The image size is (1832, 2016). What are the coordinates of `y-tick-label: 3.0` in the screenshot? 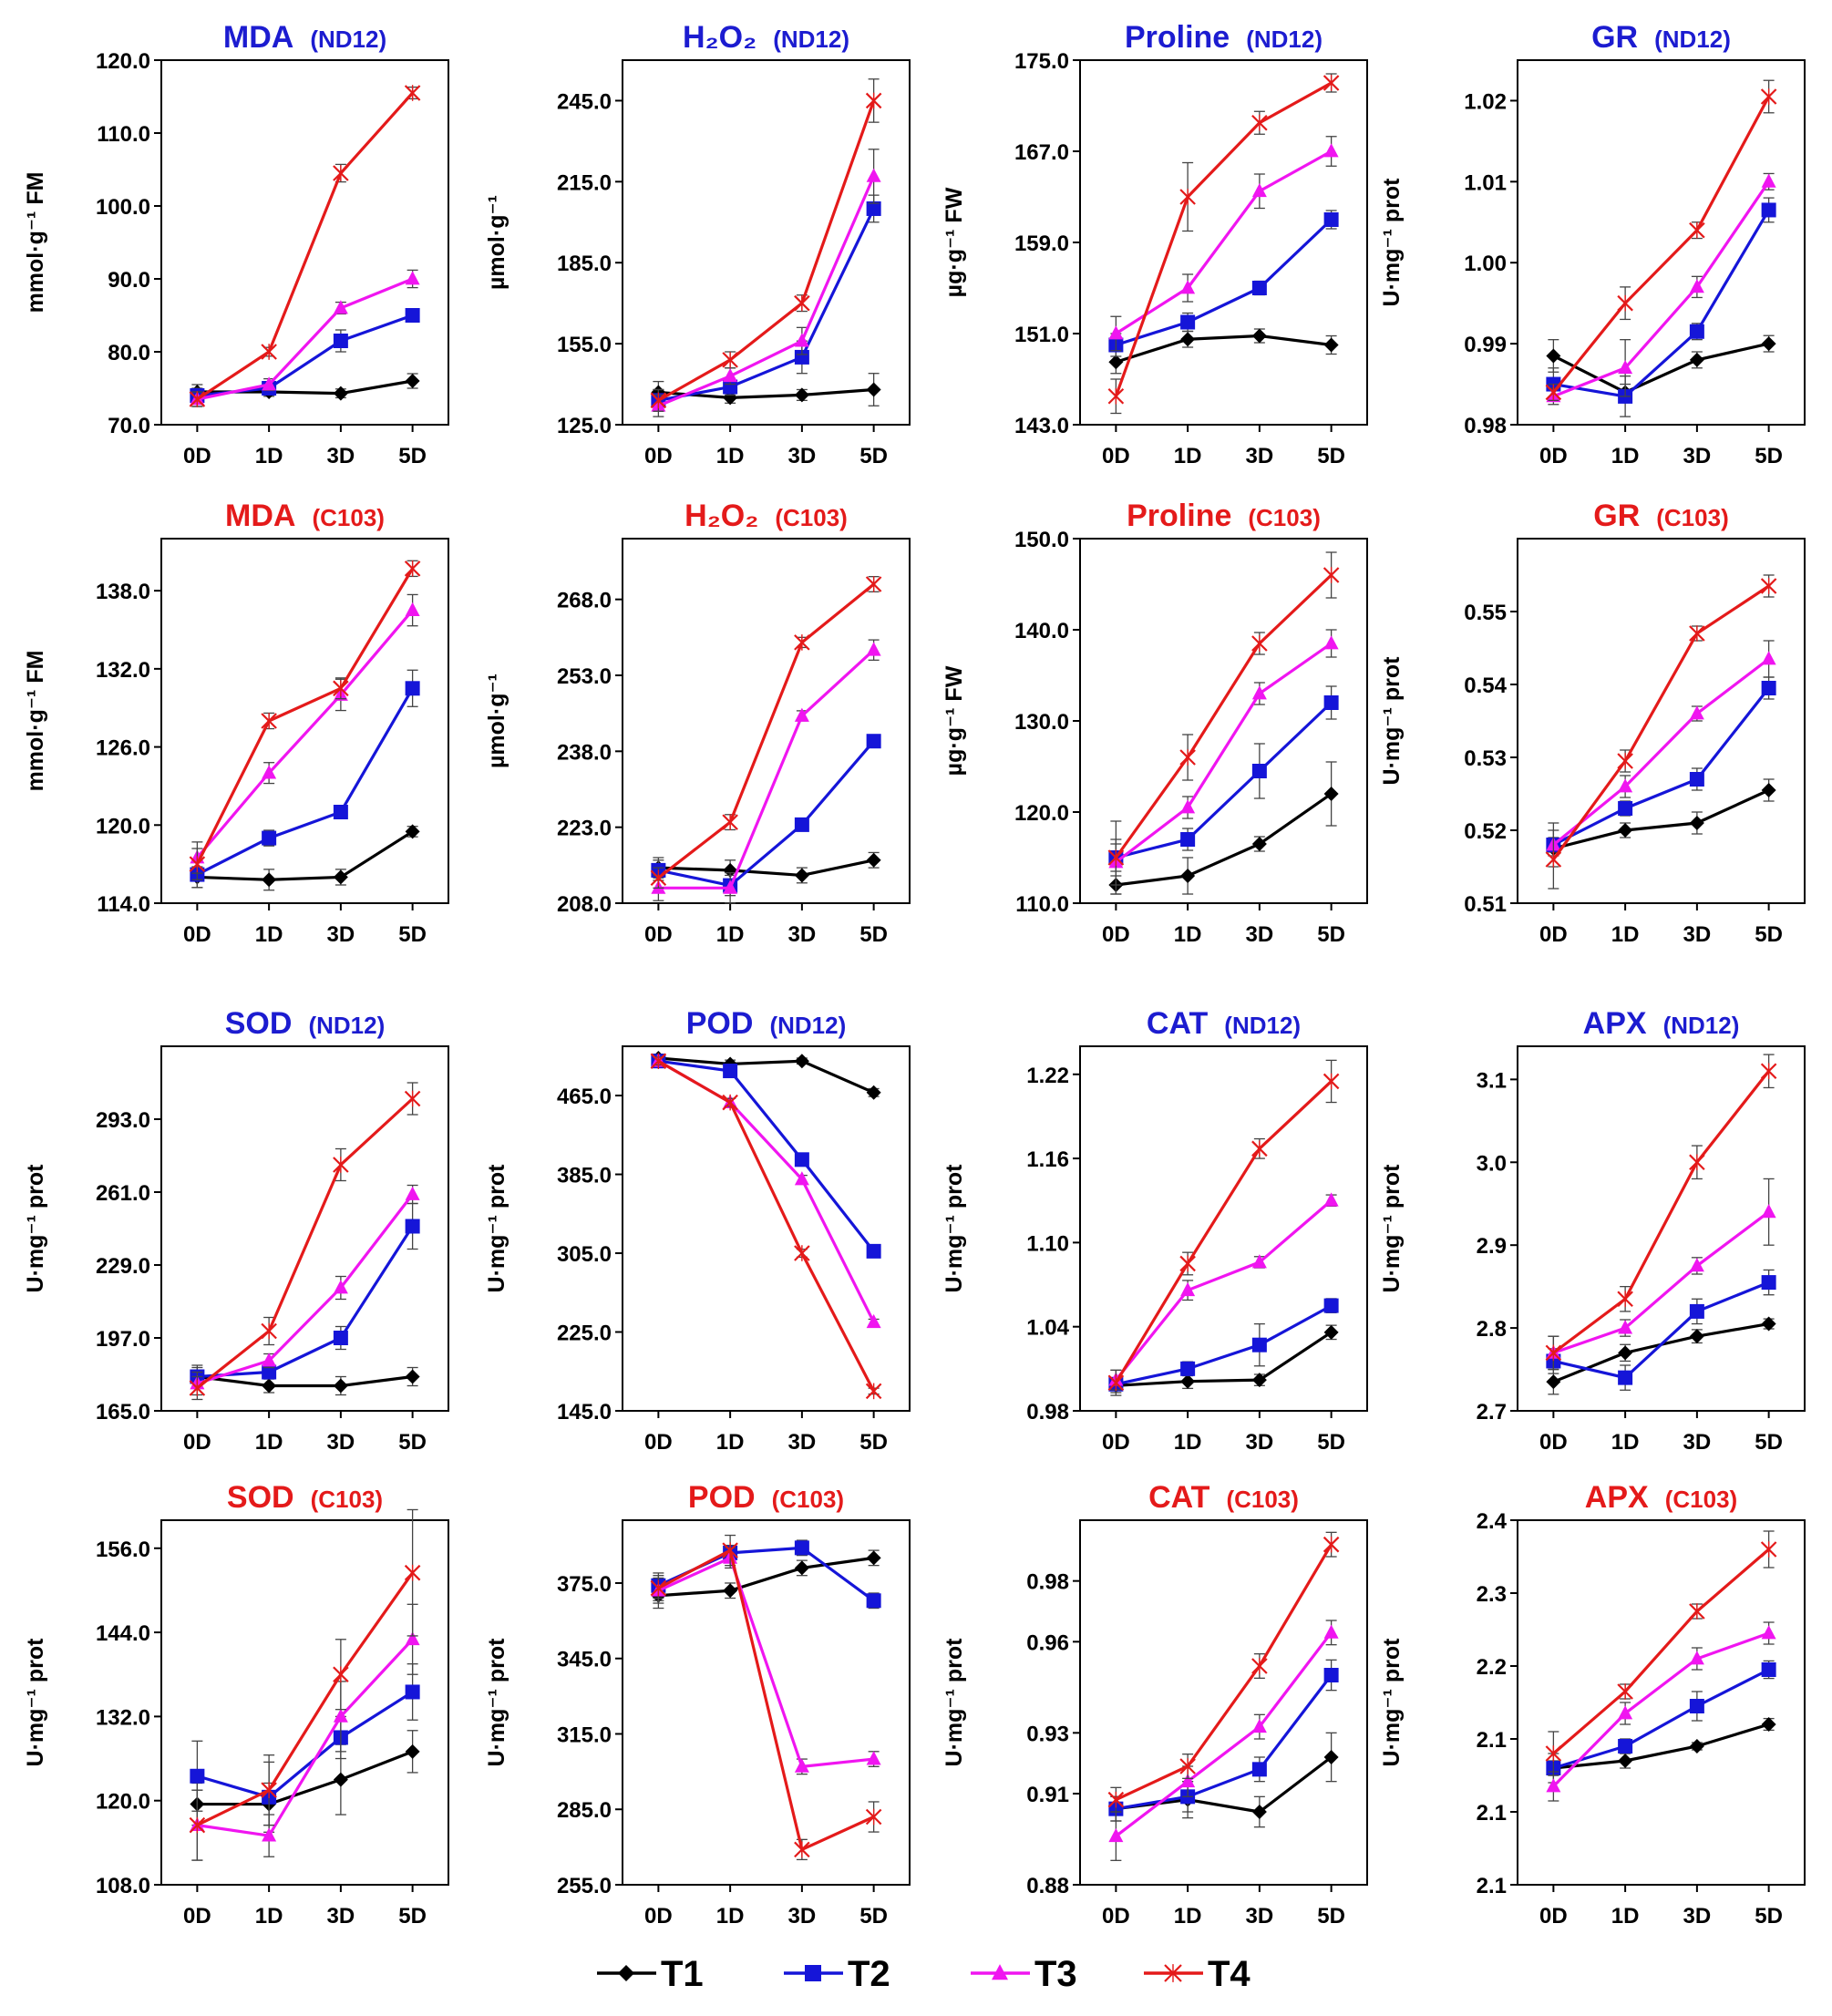 It's located at (1492, 1163).